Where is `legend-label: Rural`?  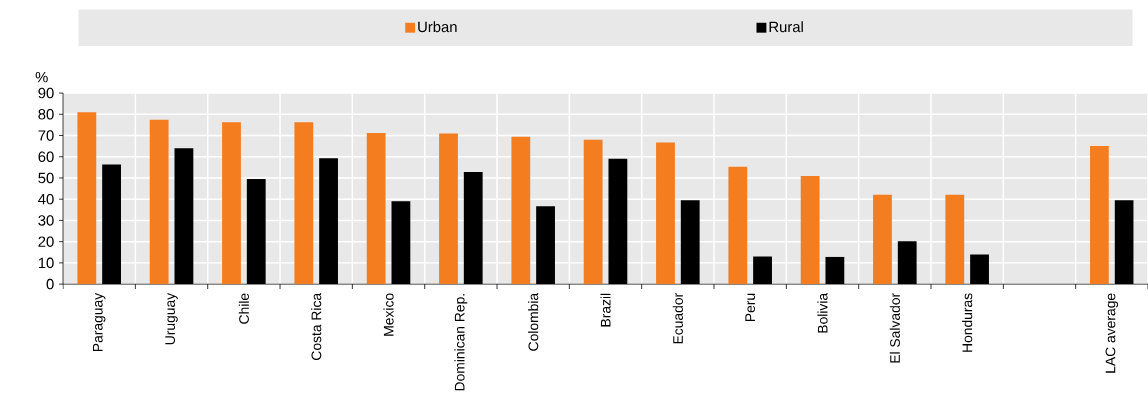
legend-label: Rural is located at coordinates (786, 27).